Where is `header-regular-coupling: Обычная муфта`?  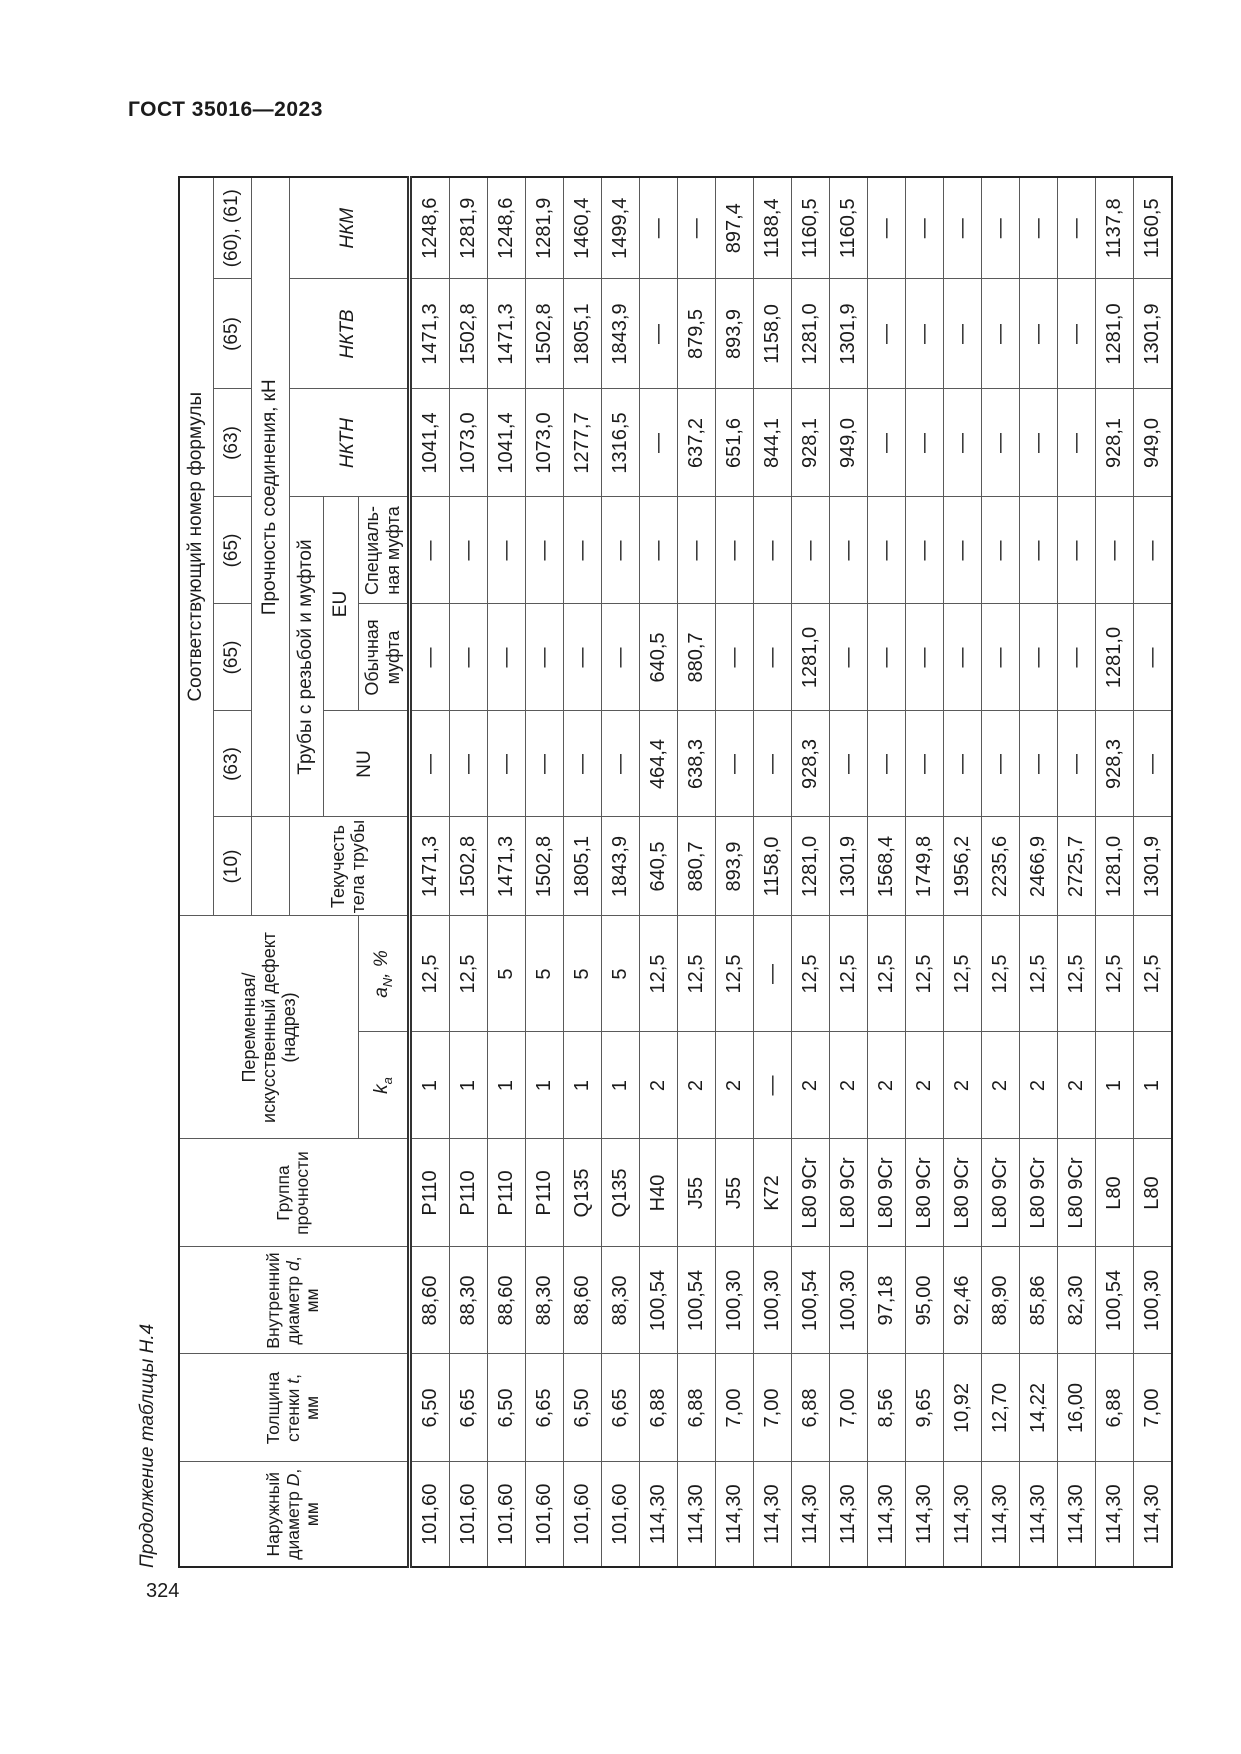 header-regular-coupling: Обычная муфта is located at coordinates (383, 657).